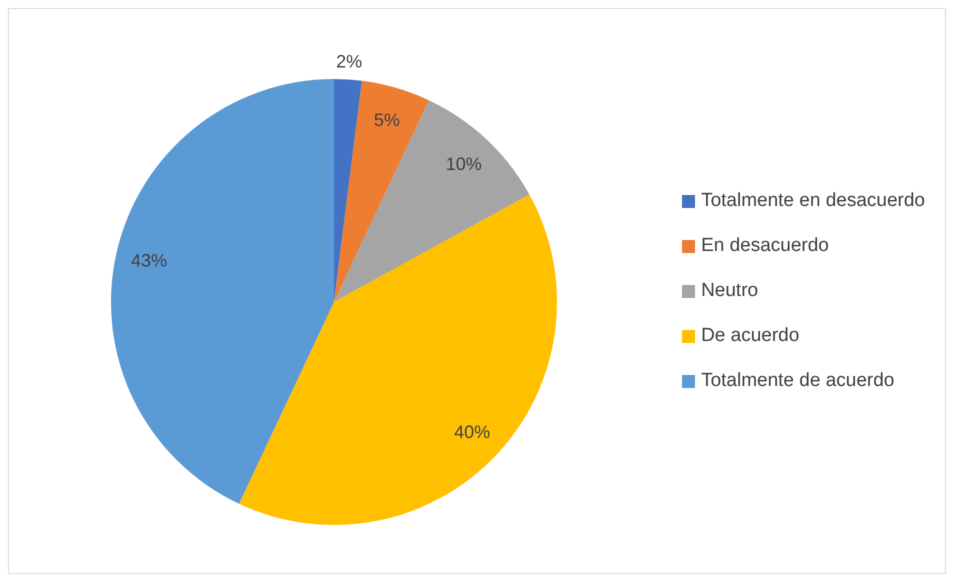 This screenshot has height=582, width=954. I want to click on data-label: 10%, so click(464, 164).